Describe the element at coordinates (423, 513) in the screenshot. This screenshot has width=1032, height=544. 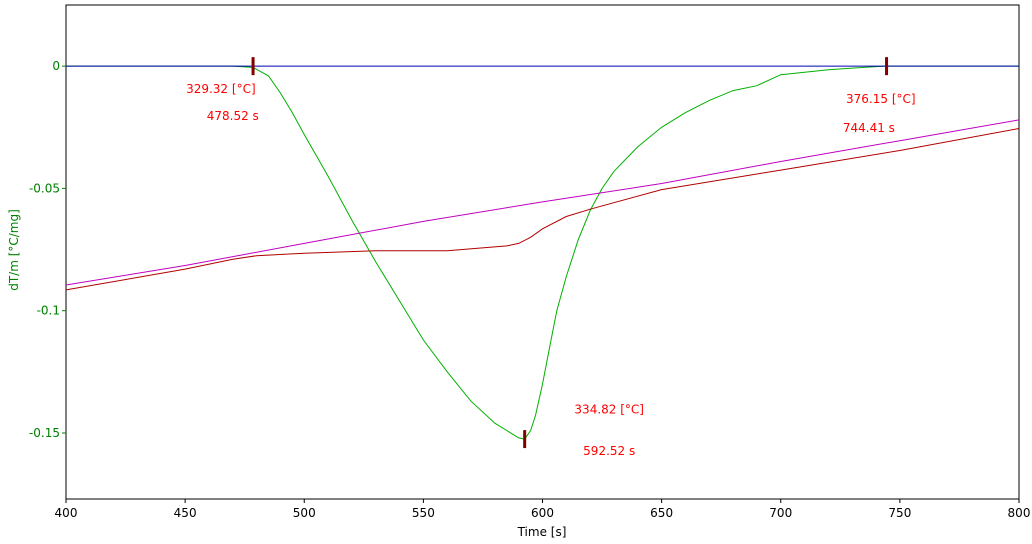
I see `x-tick-label: 550` at that location.